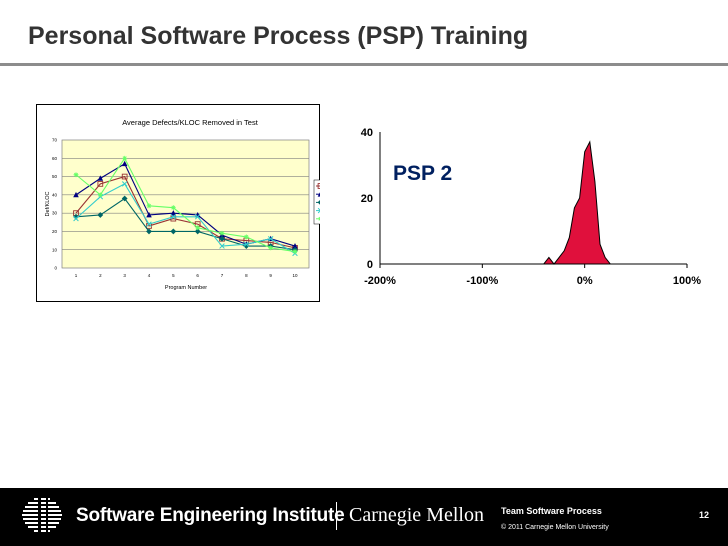 The height and width of the screenshot is (546, 728). I want to click on x-tick-label: 0%, so click(585, 281).